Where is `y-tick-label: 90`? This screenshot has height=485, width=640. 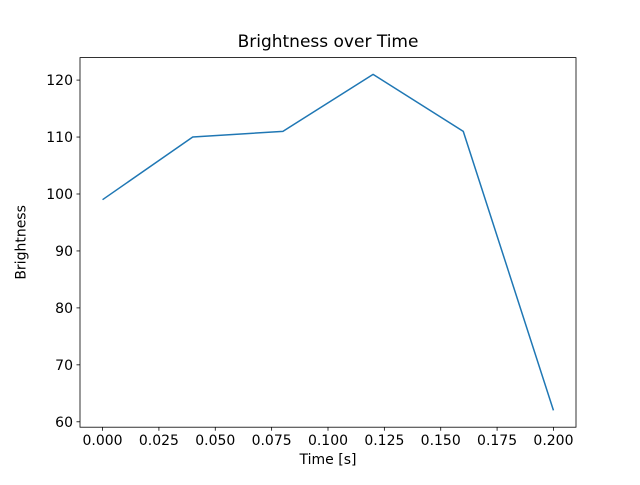 y-tick-label: 90 is located at coordinates (64, 252).